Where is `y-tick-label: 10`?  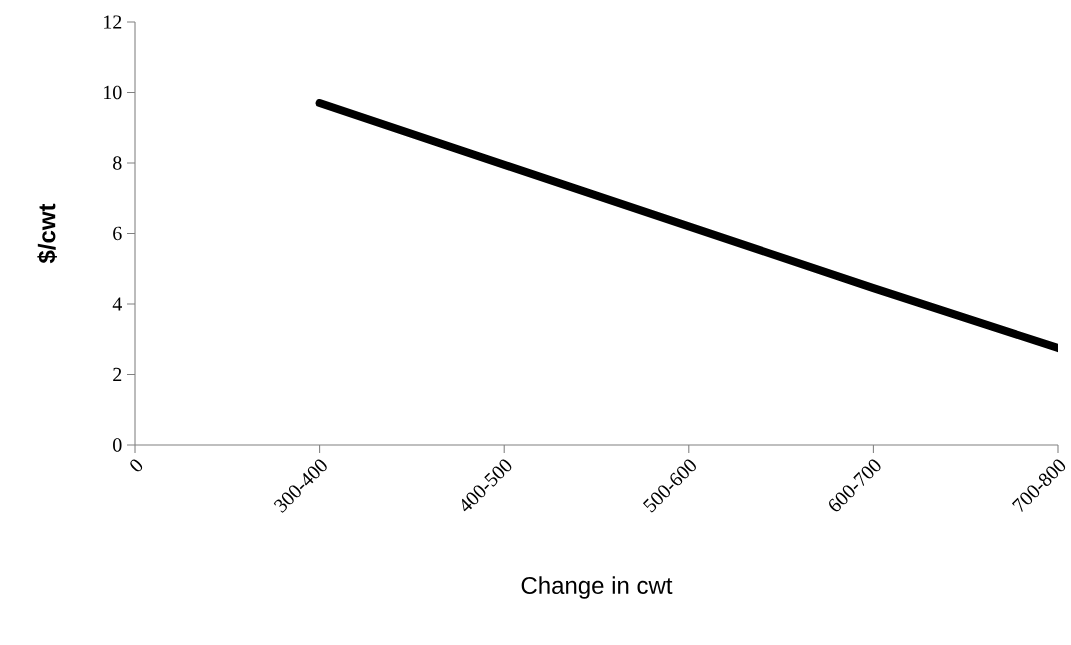 y-tick-label: 10 is located at coordinates (113, 92).